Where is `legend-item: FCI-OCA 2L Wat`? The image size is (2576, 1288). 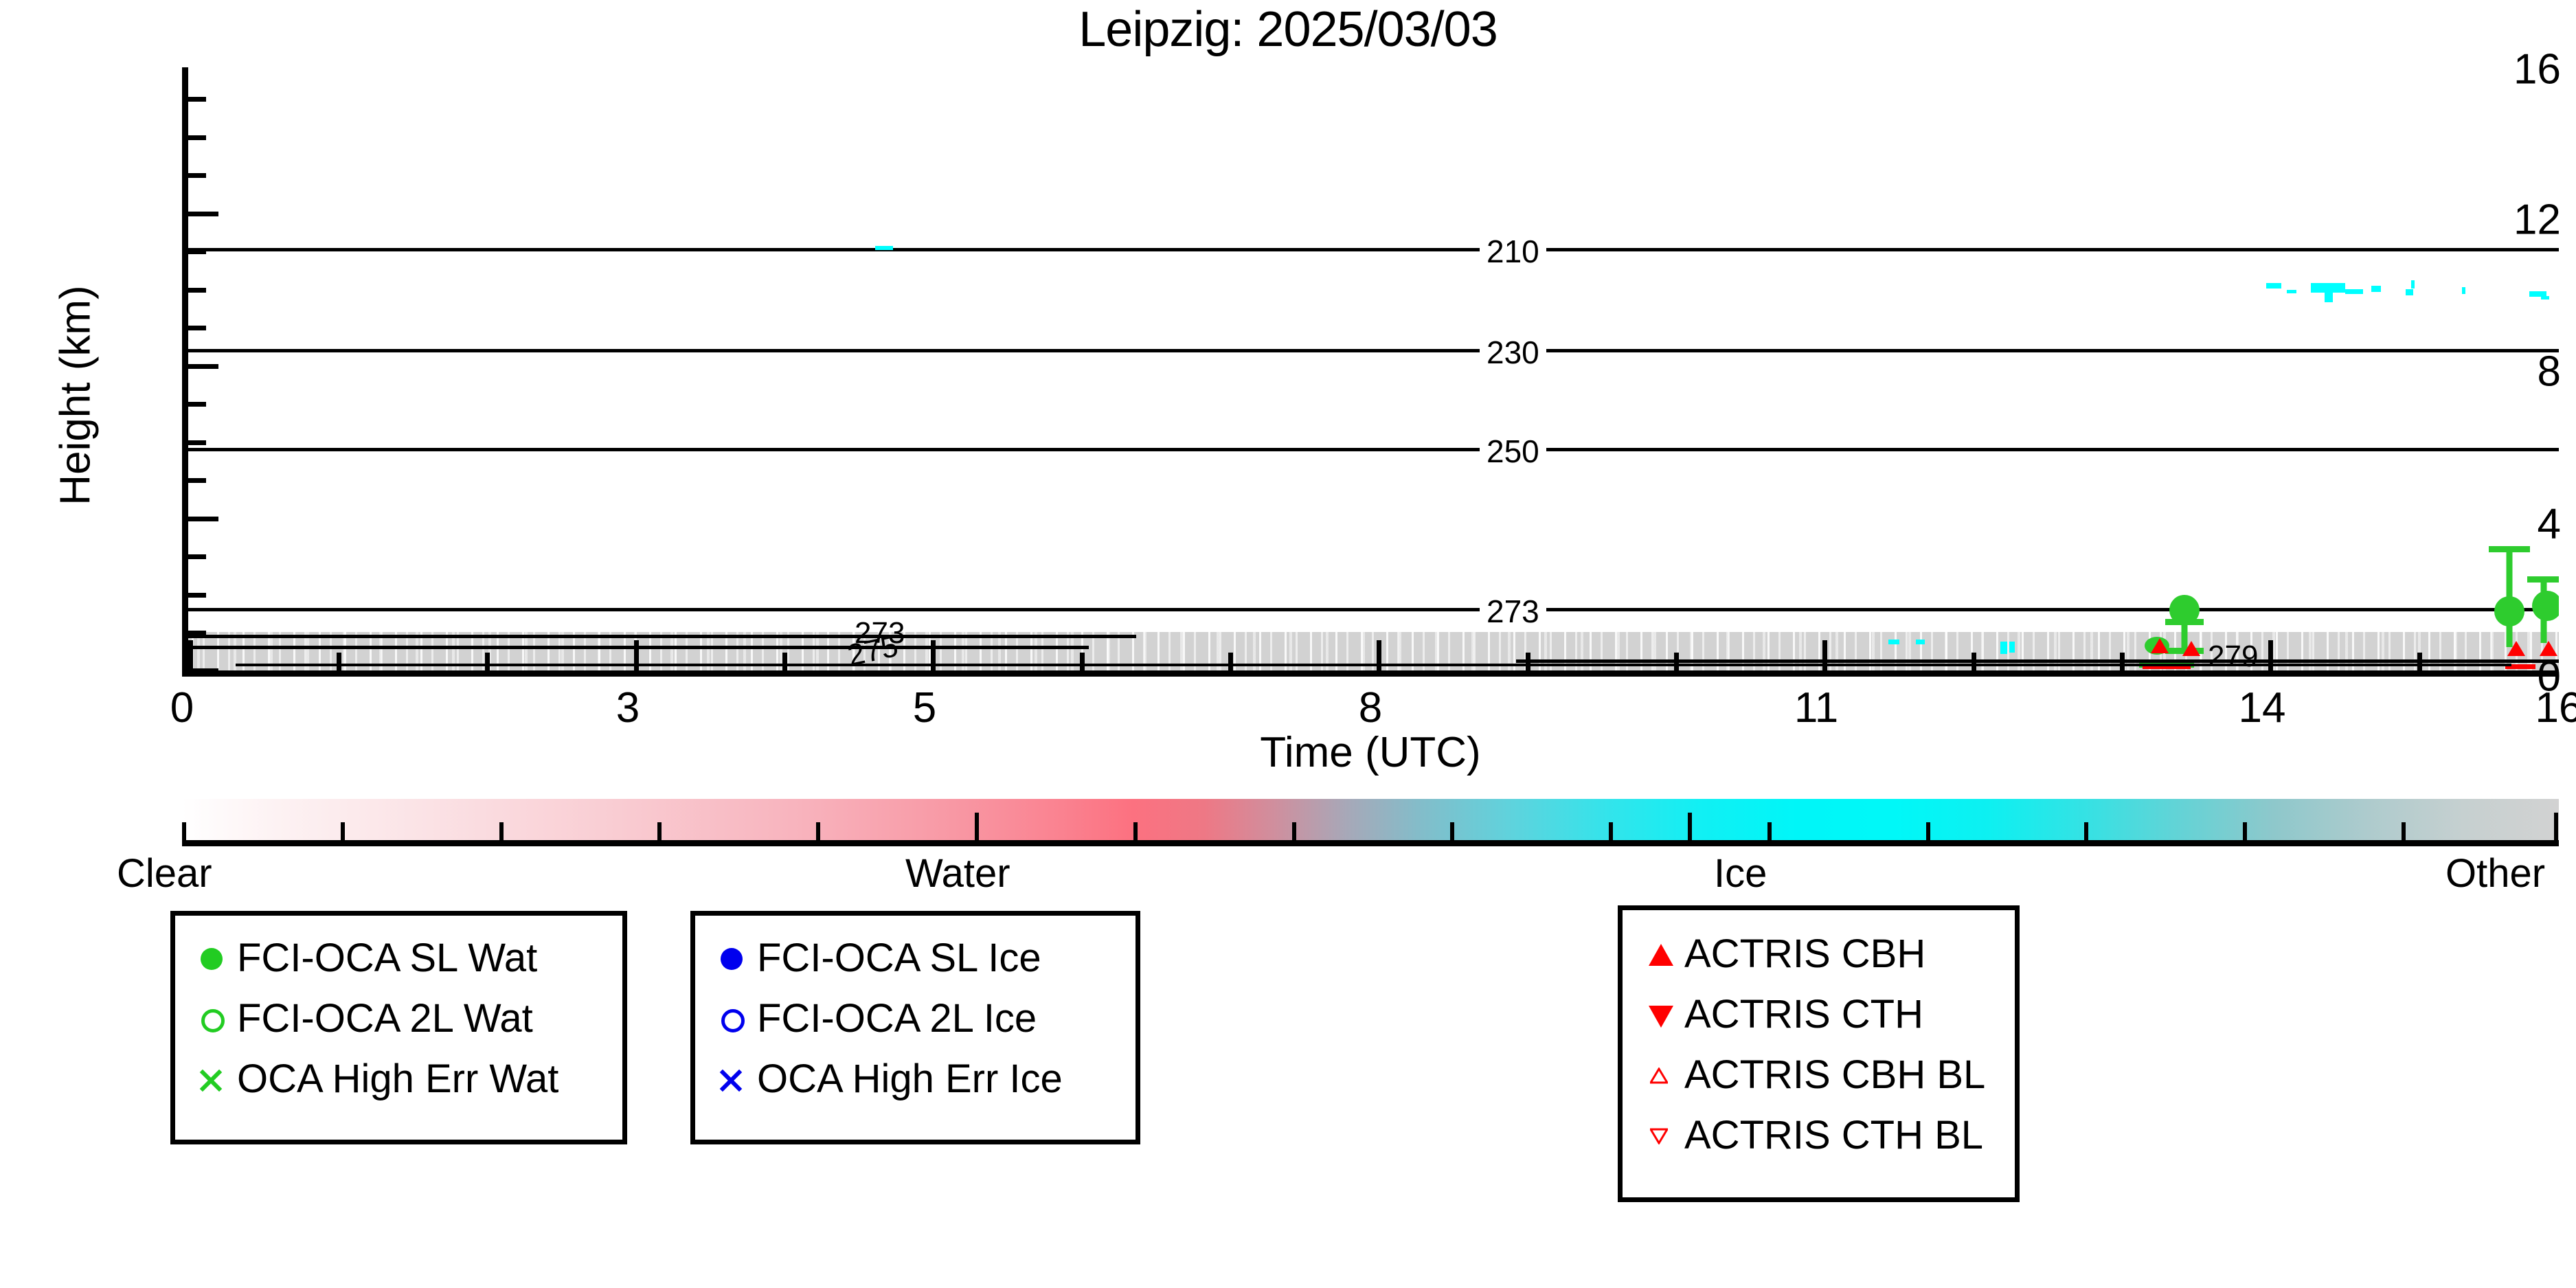
legend-item: FCI-OCA 2L Wat is located at coordinates (398, 1018).